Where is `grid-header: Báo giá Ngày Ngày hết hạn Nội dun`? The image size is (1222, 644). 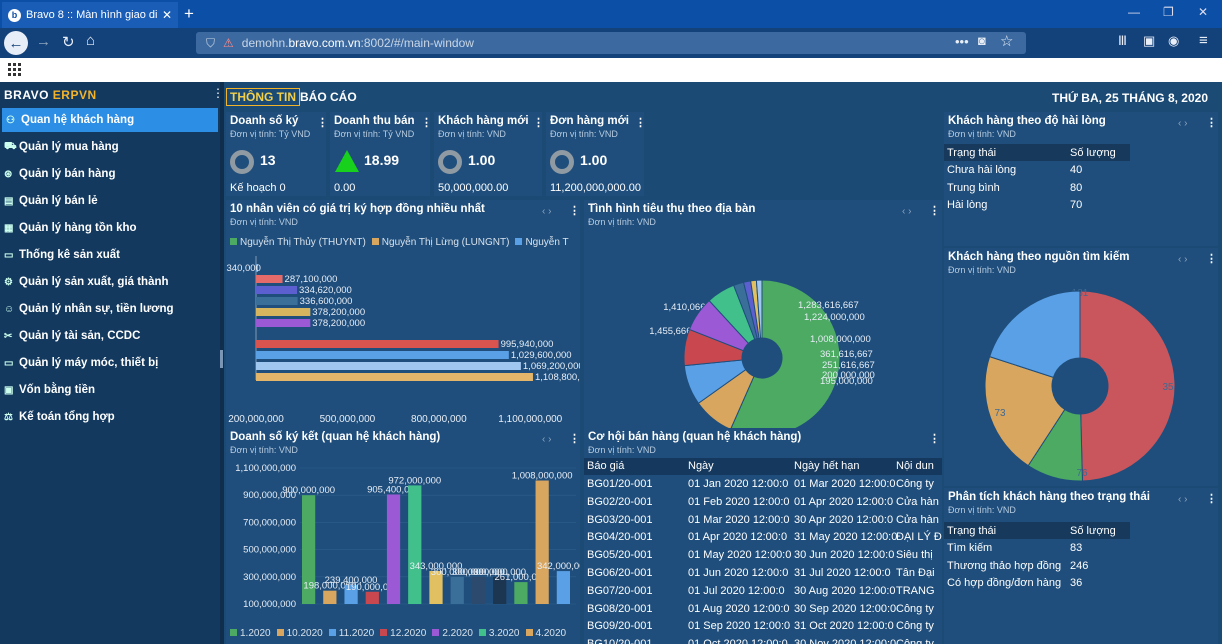
grid-header: Báo giá Ngày Ngày hết hạn Nội dun is located at coordinates (763, 466).